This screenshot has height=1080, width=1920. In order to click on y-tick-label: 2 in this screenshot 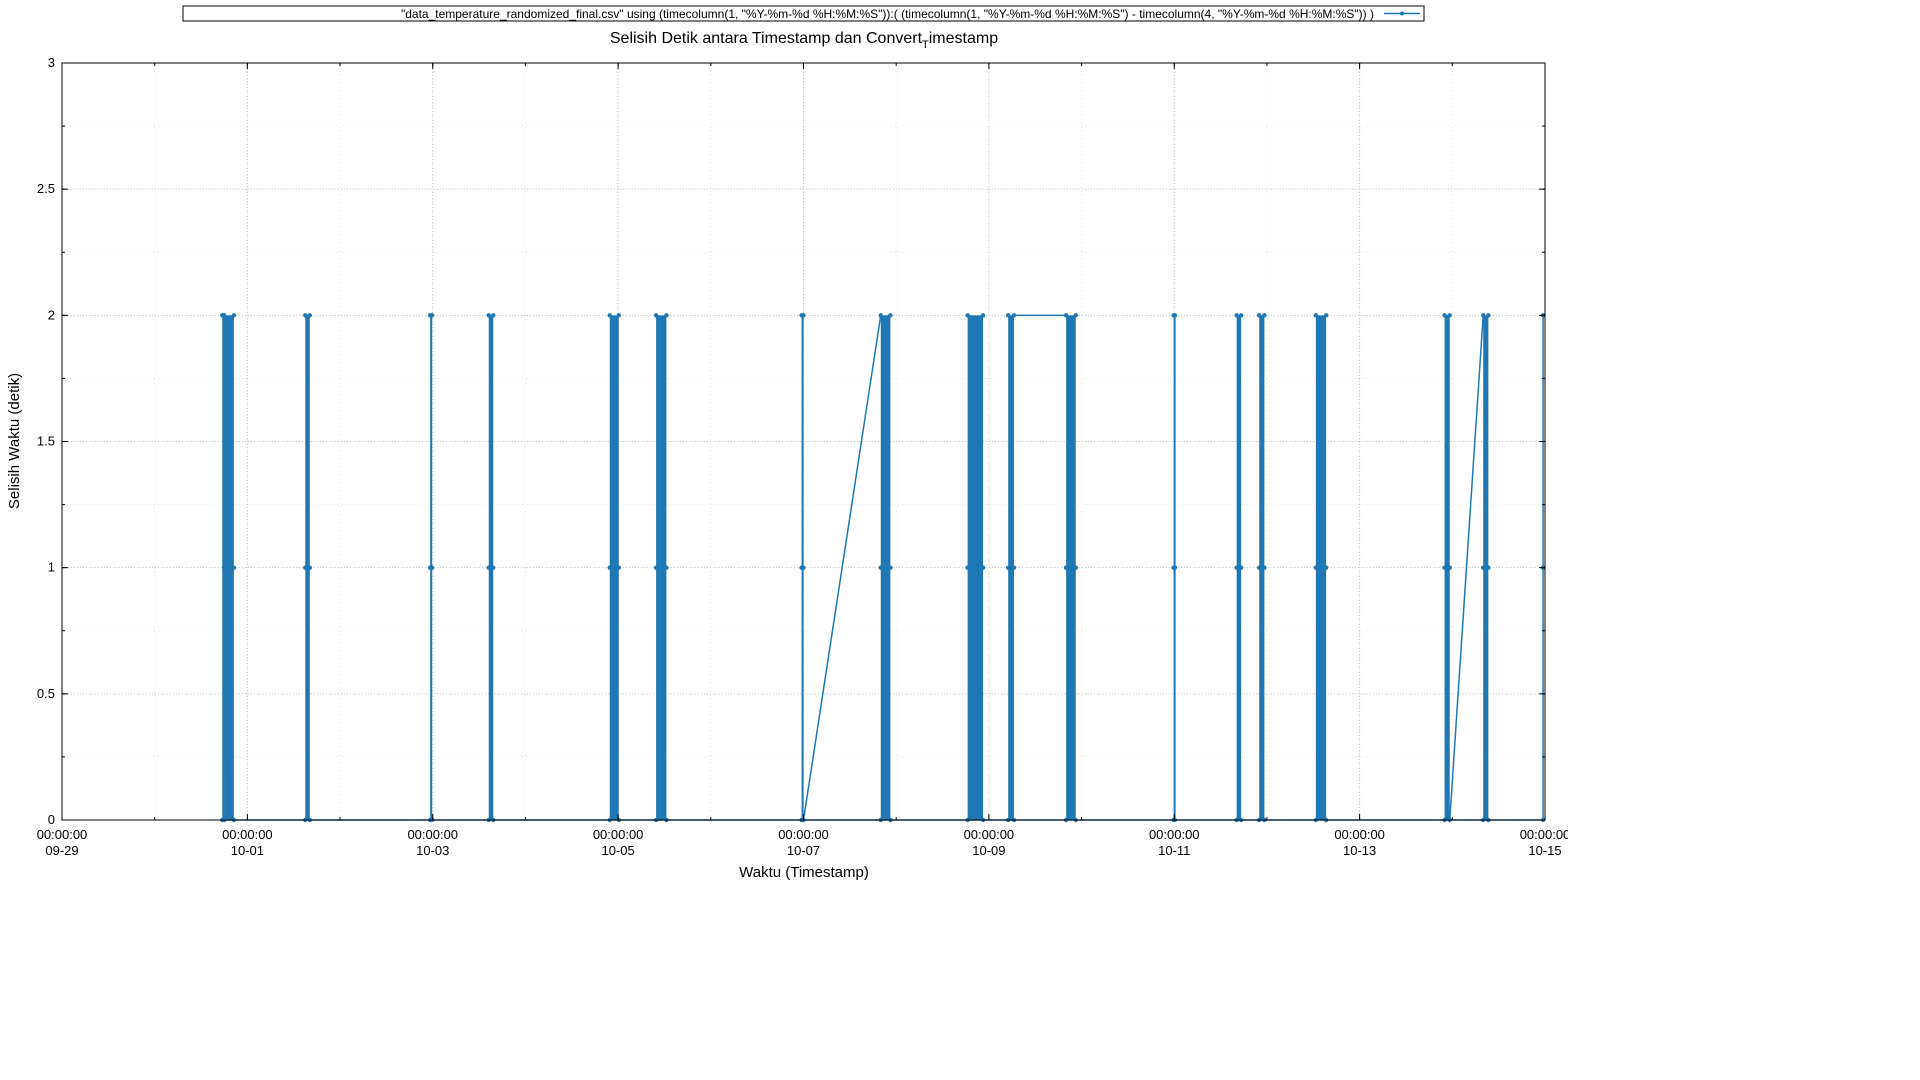, I will do `click(51, 314)`.